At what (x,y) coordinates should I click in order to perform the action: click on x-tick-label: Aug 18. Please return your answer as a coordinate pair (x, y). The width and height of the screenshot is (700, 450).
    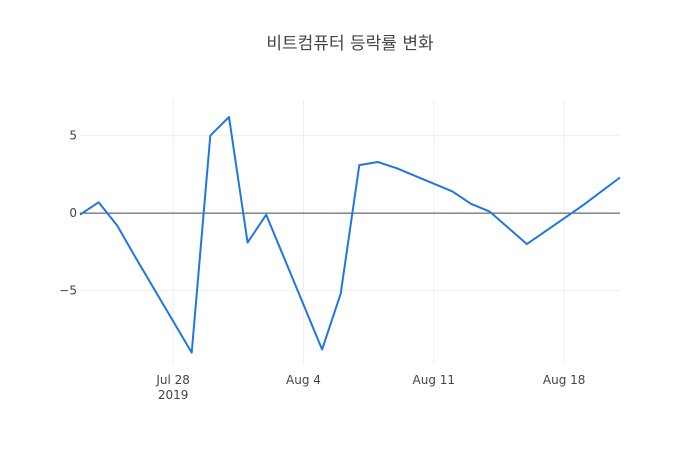
    Looking at the image, I should click on (564, 380).